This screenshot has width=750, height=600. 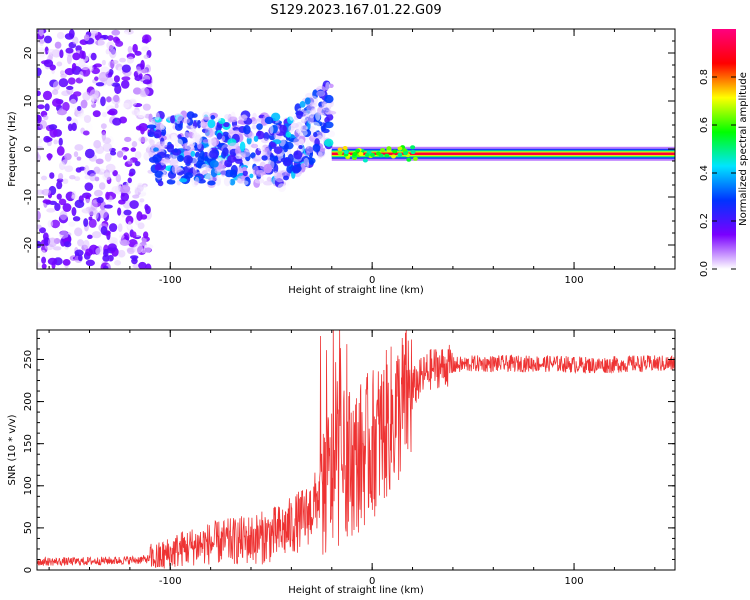 I want to click on heatmap-x-label: Height of straight line (km), so click(x=356, y=290).